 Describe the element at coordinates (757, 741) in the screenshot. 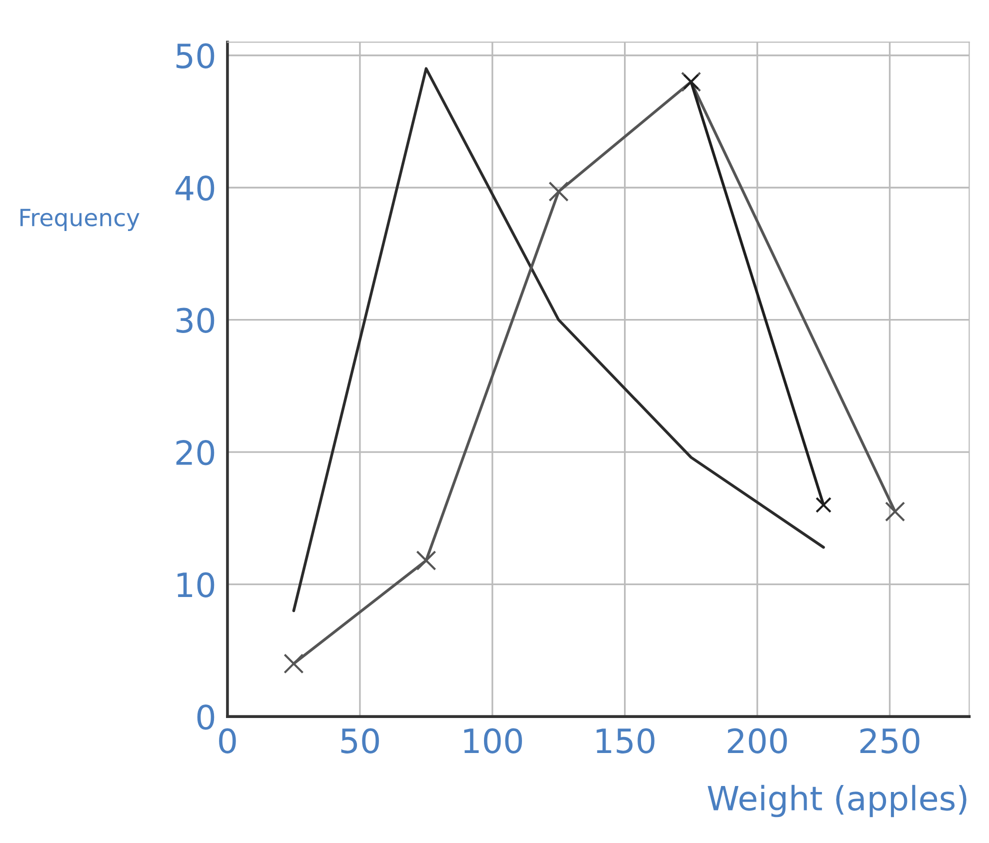

I see `x-tick-label: 200` at that location.